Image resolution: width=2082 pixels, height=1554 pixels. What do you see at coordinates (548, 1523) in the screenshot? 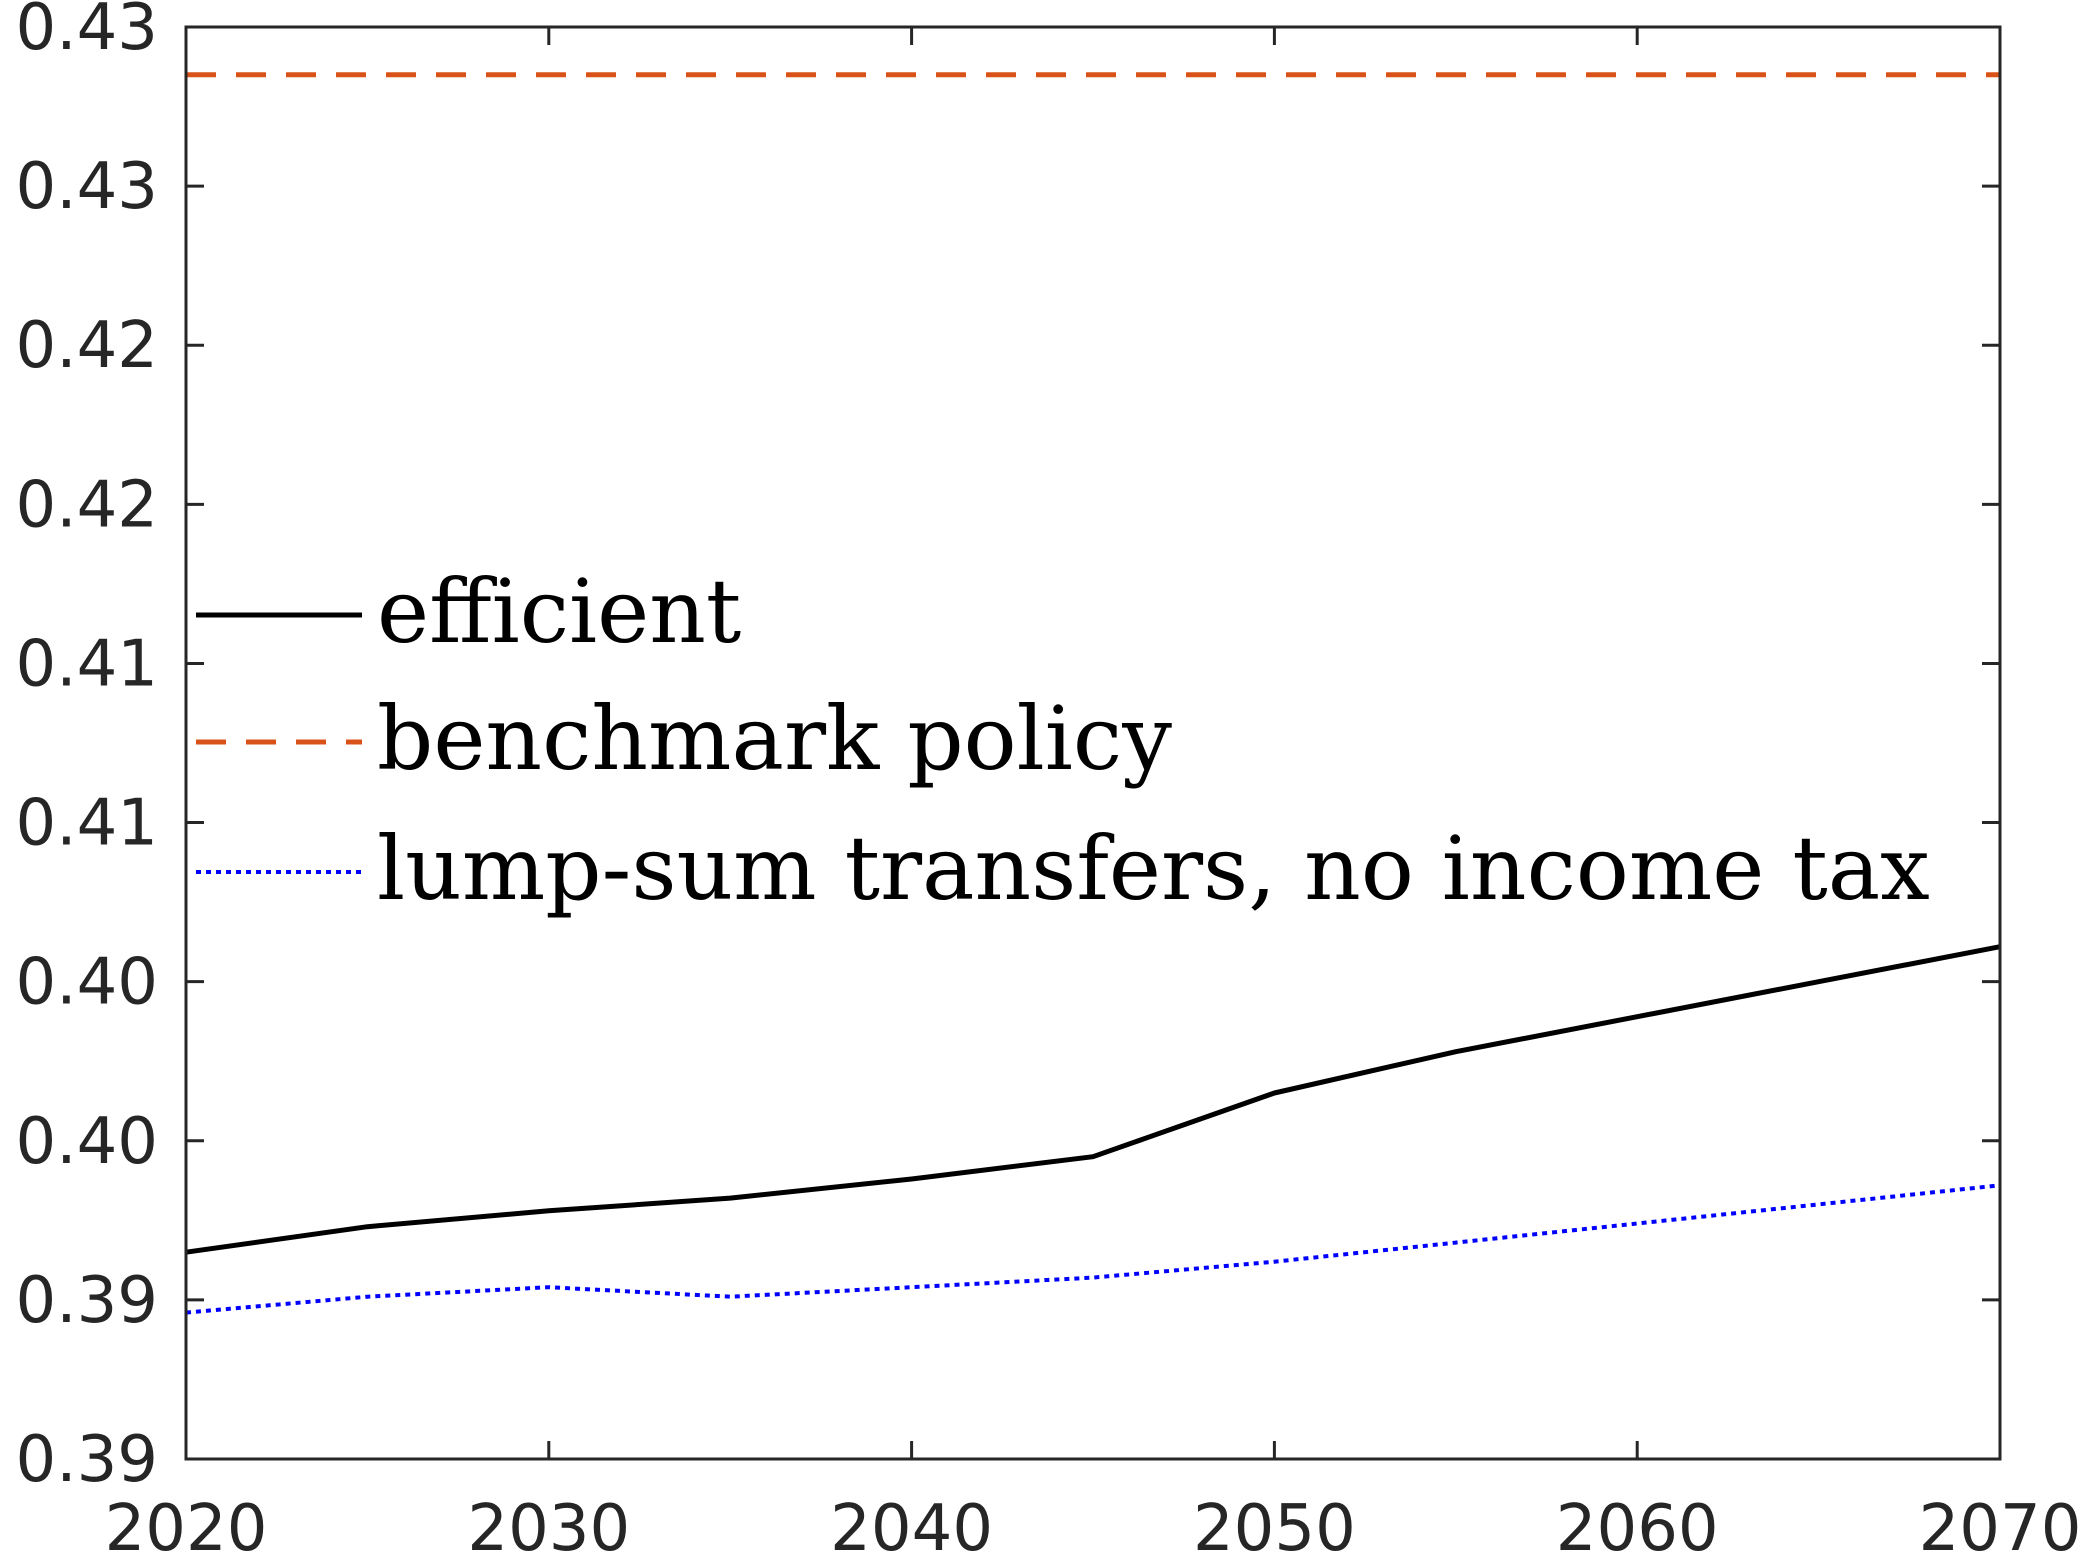
I see `x-tick-label: 2030` at bounding box center [548, 1523].